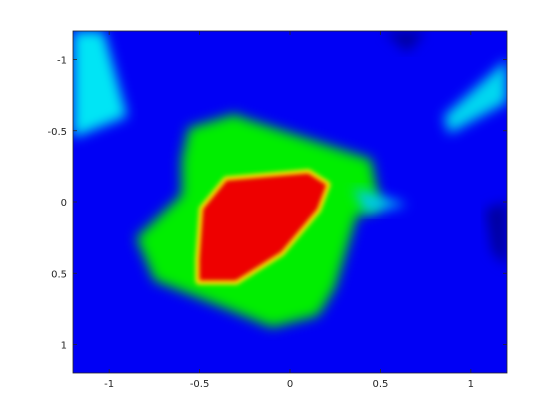 The image size is (560, 420). What do you see at coordinates (471, 384) in the screenshot?
I see `x-tick-label: 1` at bounding box center [471, 384].